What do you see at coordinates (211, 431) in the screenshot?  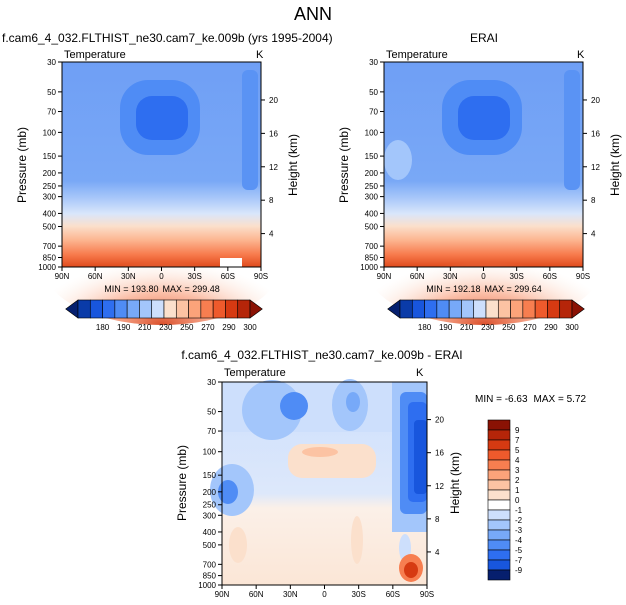 I see `y-tick-label: 70` at bounding box center [211, 431].